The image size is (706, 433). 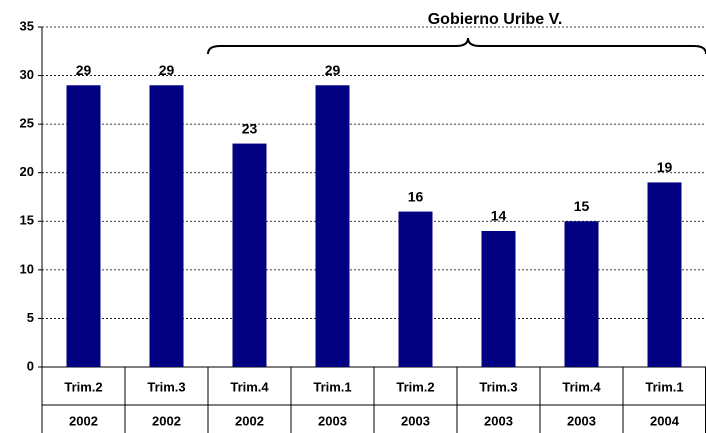 I want to click on data-label: 14, so click(x=499, y=216).